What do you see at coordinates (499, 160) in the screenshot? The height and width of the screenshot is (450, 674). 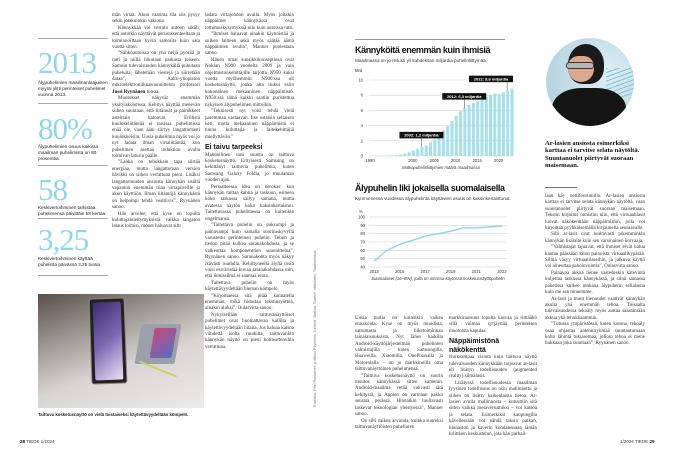 I see `x-tick-label: 2020` at bounding box center [499, 160].